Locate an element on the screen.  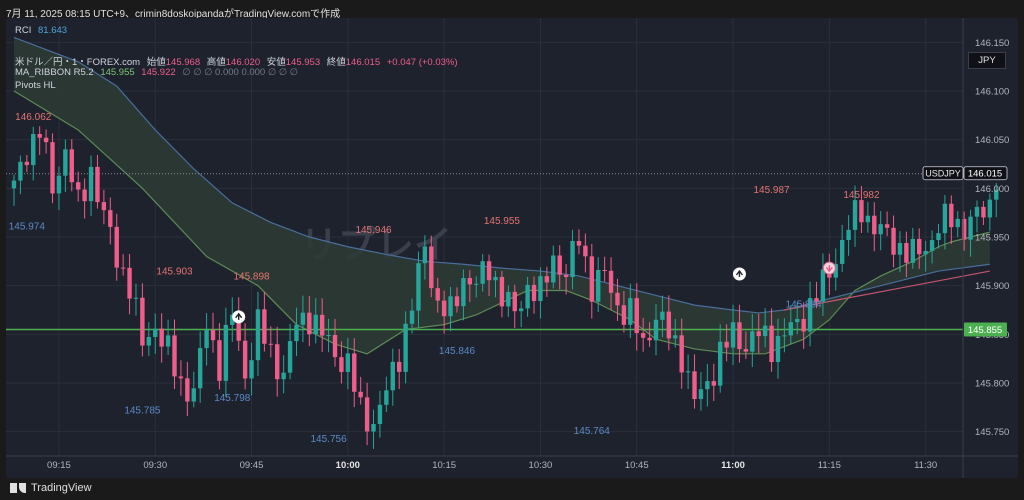
close-label: 終値 is located at coordinates (336, 62).